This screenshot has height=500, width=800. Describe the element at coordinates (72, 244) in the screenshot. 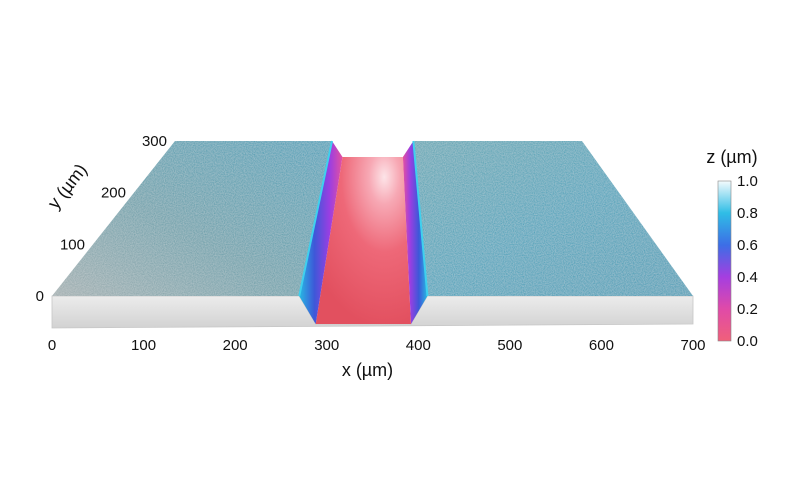

I see `y-tick-label: 100` at that location.